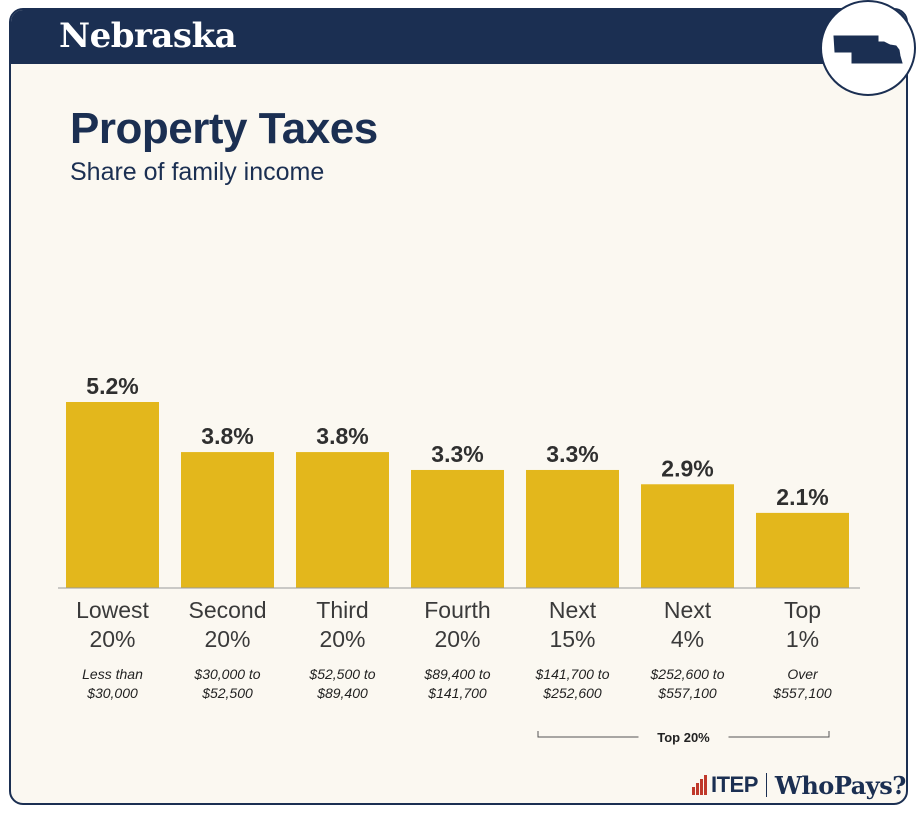  Describe the element at coordinates (112, 674) in the screenshot. I see `income-range-line1-0: Less than` at that location.